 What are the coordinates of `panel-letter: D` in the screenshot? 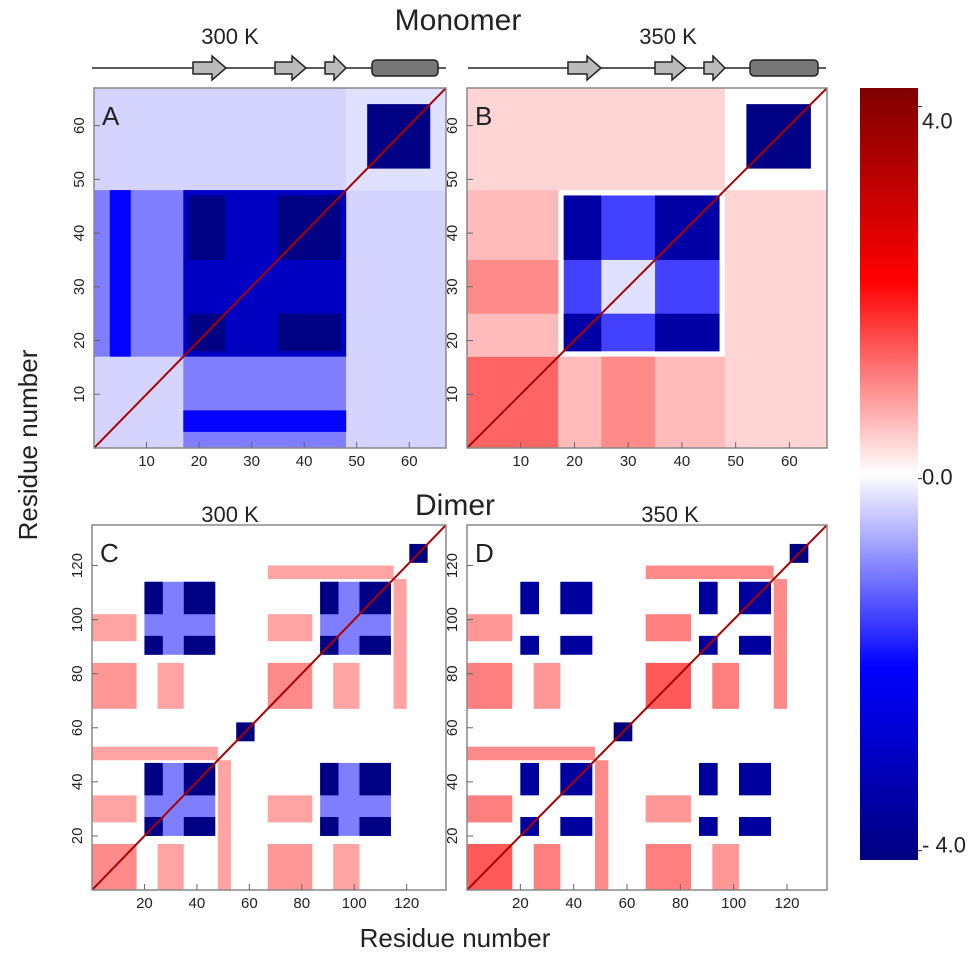 It's located at (484, 553).